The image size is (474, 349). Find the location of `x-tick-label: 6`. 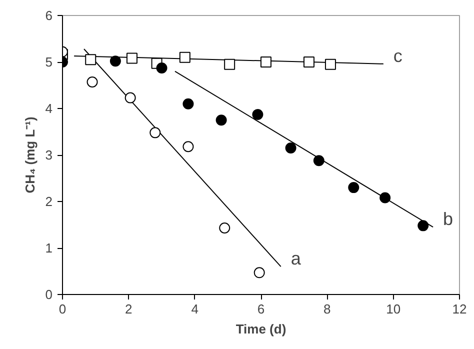

x-tick-label: 6 is located at coordinates (261, 309).